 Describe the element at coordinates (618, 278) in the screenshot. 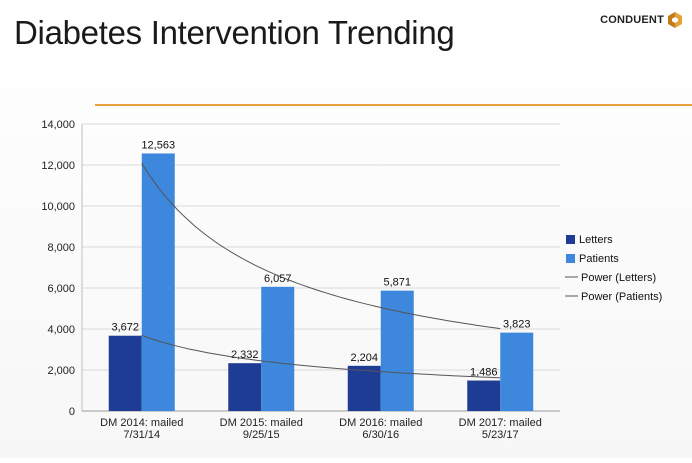

I see `legend-label: Power (Letters)` at that location.